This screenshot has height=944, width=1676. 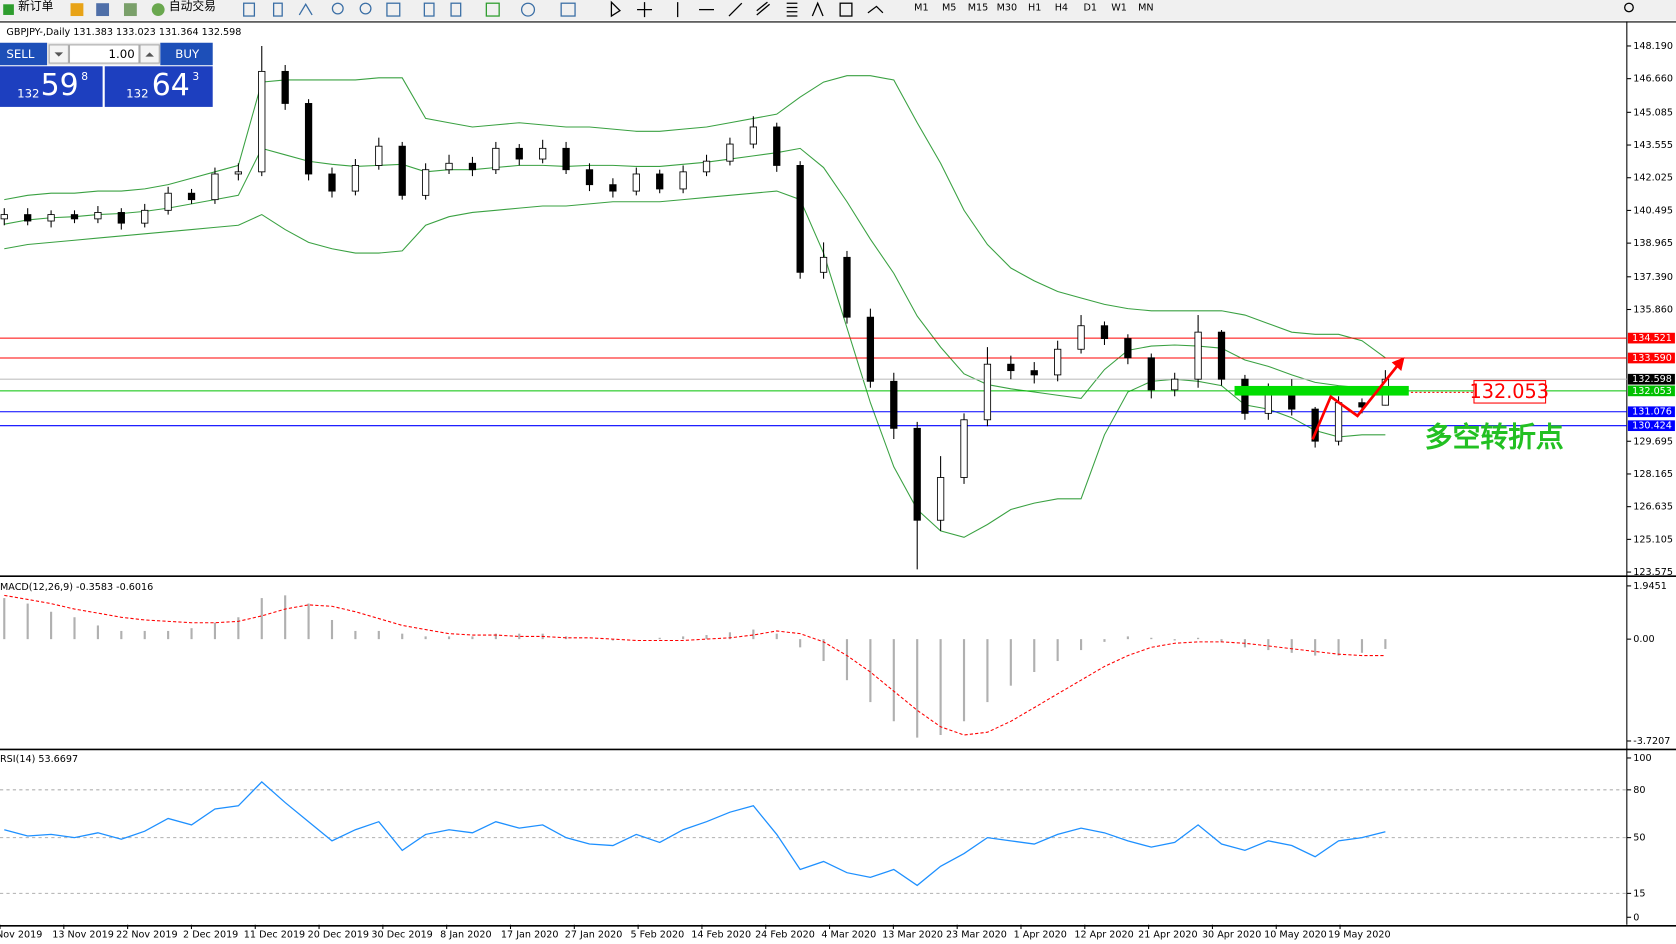 What do you see at coordinates (1653, 277) in the screenshot?
I see `y-tick-label: 137.390` at bounding box center [1653, 277].